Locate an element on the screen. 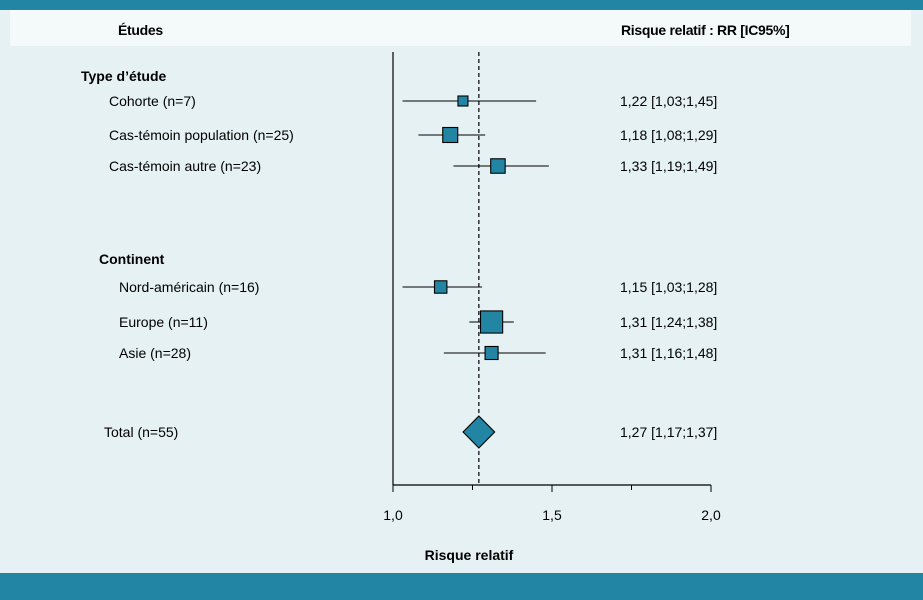  study-label: Cas-témoin autre (n=23) is located at coordinates (185, 166).